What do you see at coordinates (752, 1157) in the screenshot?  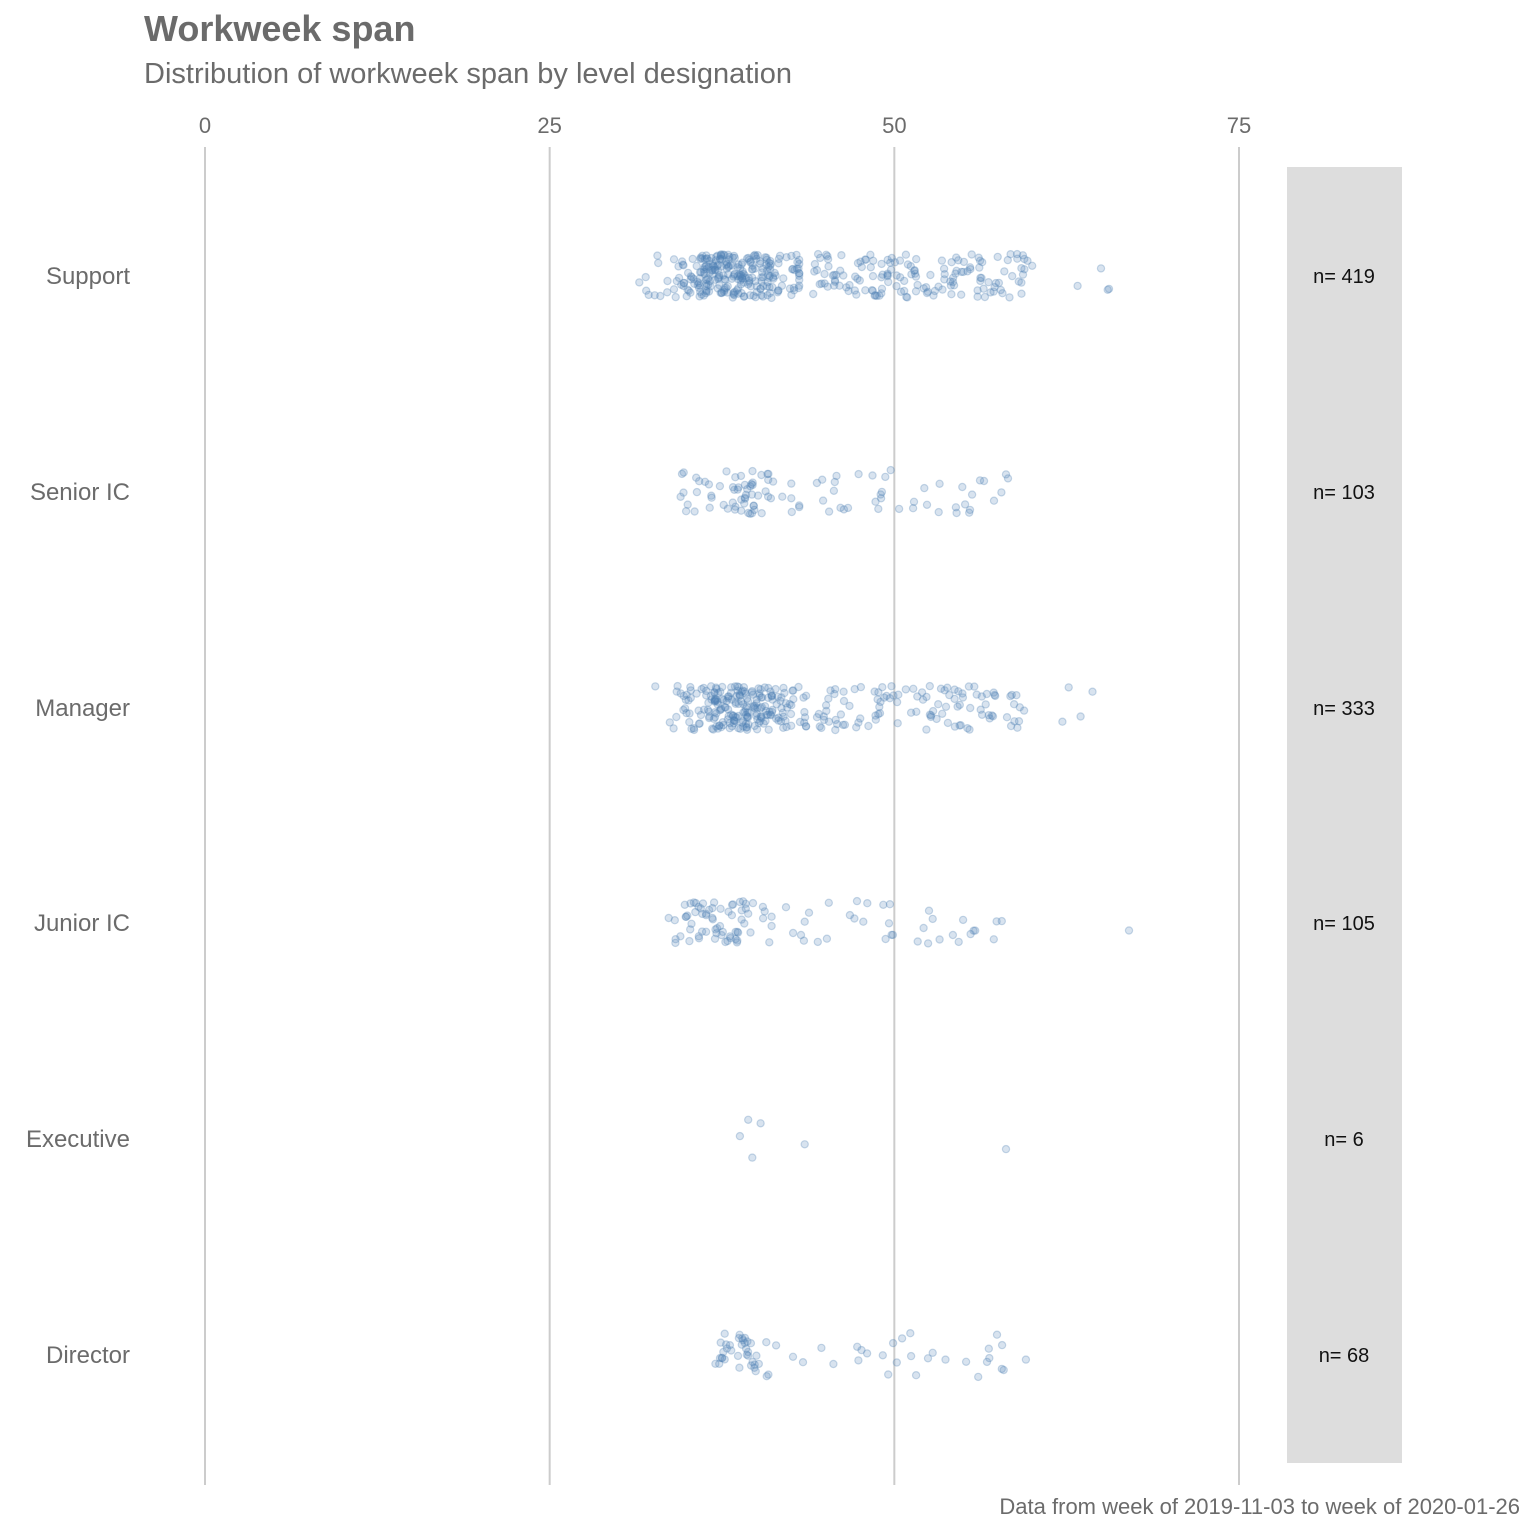 I see `data-point-executive` at bounding box center [752, 1157].